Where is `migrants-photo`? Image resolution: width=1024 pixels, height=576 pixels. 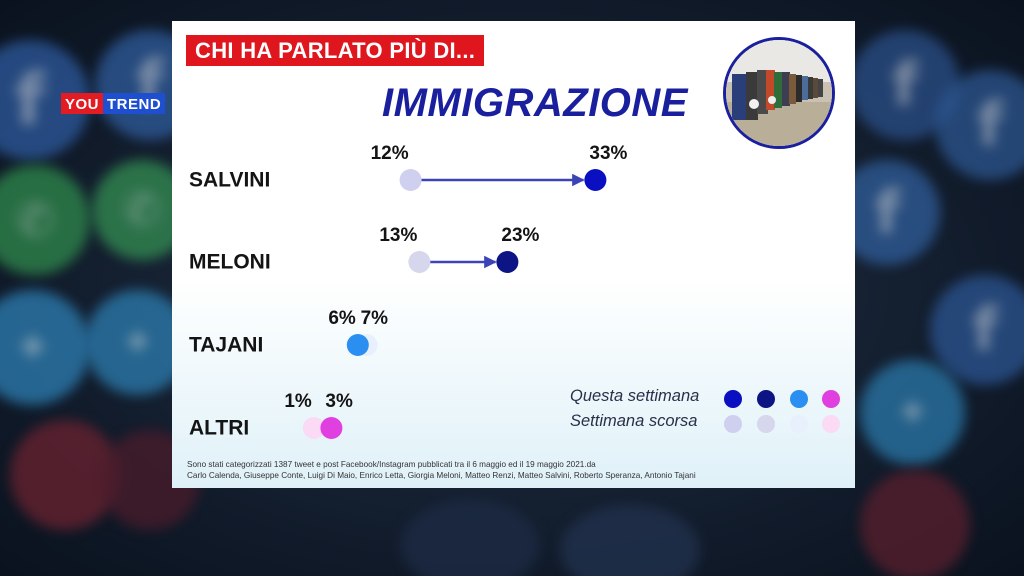
migrants-photo is located at coordinates (779, 93).